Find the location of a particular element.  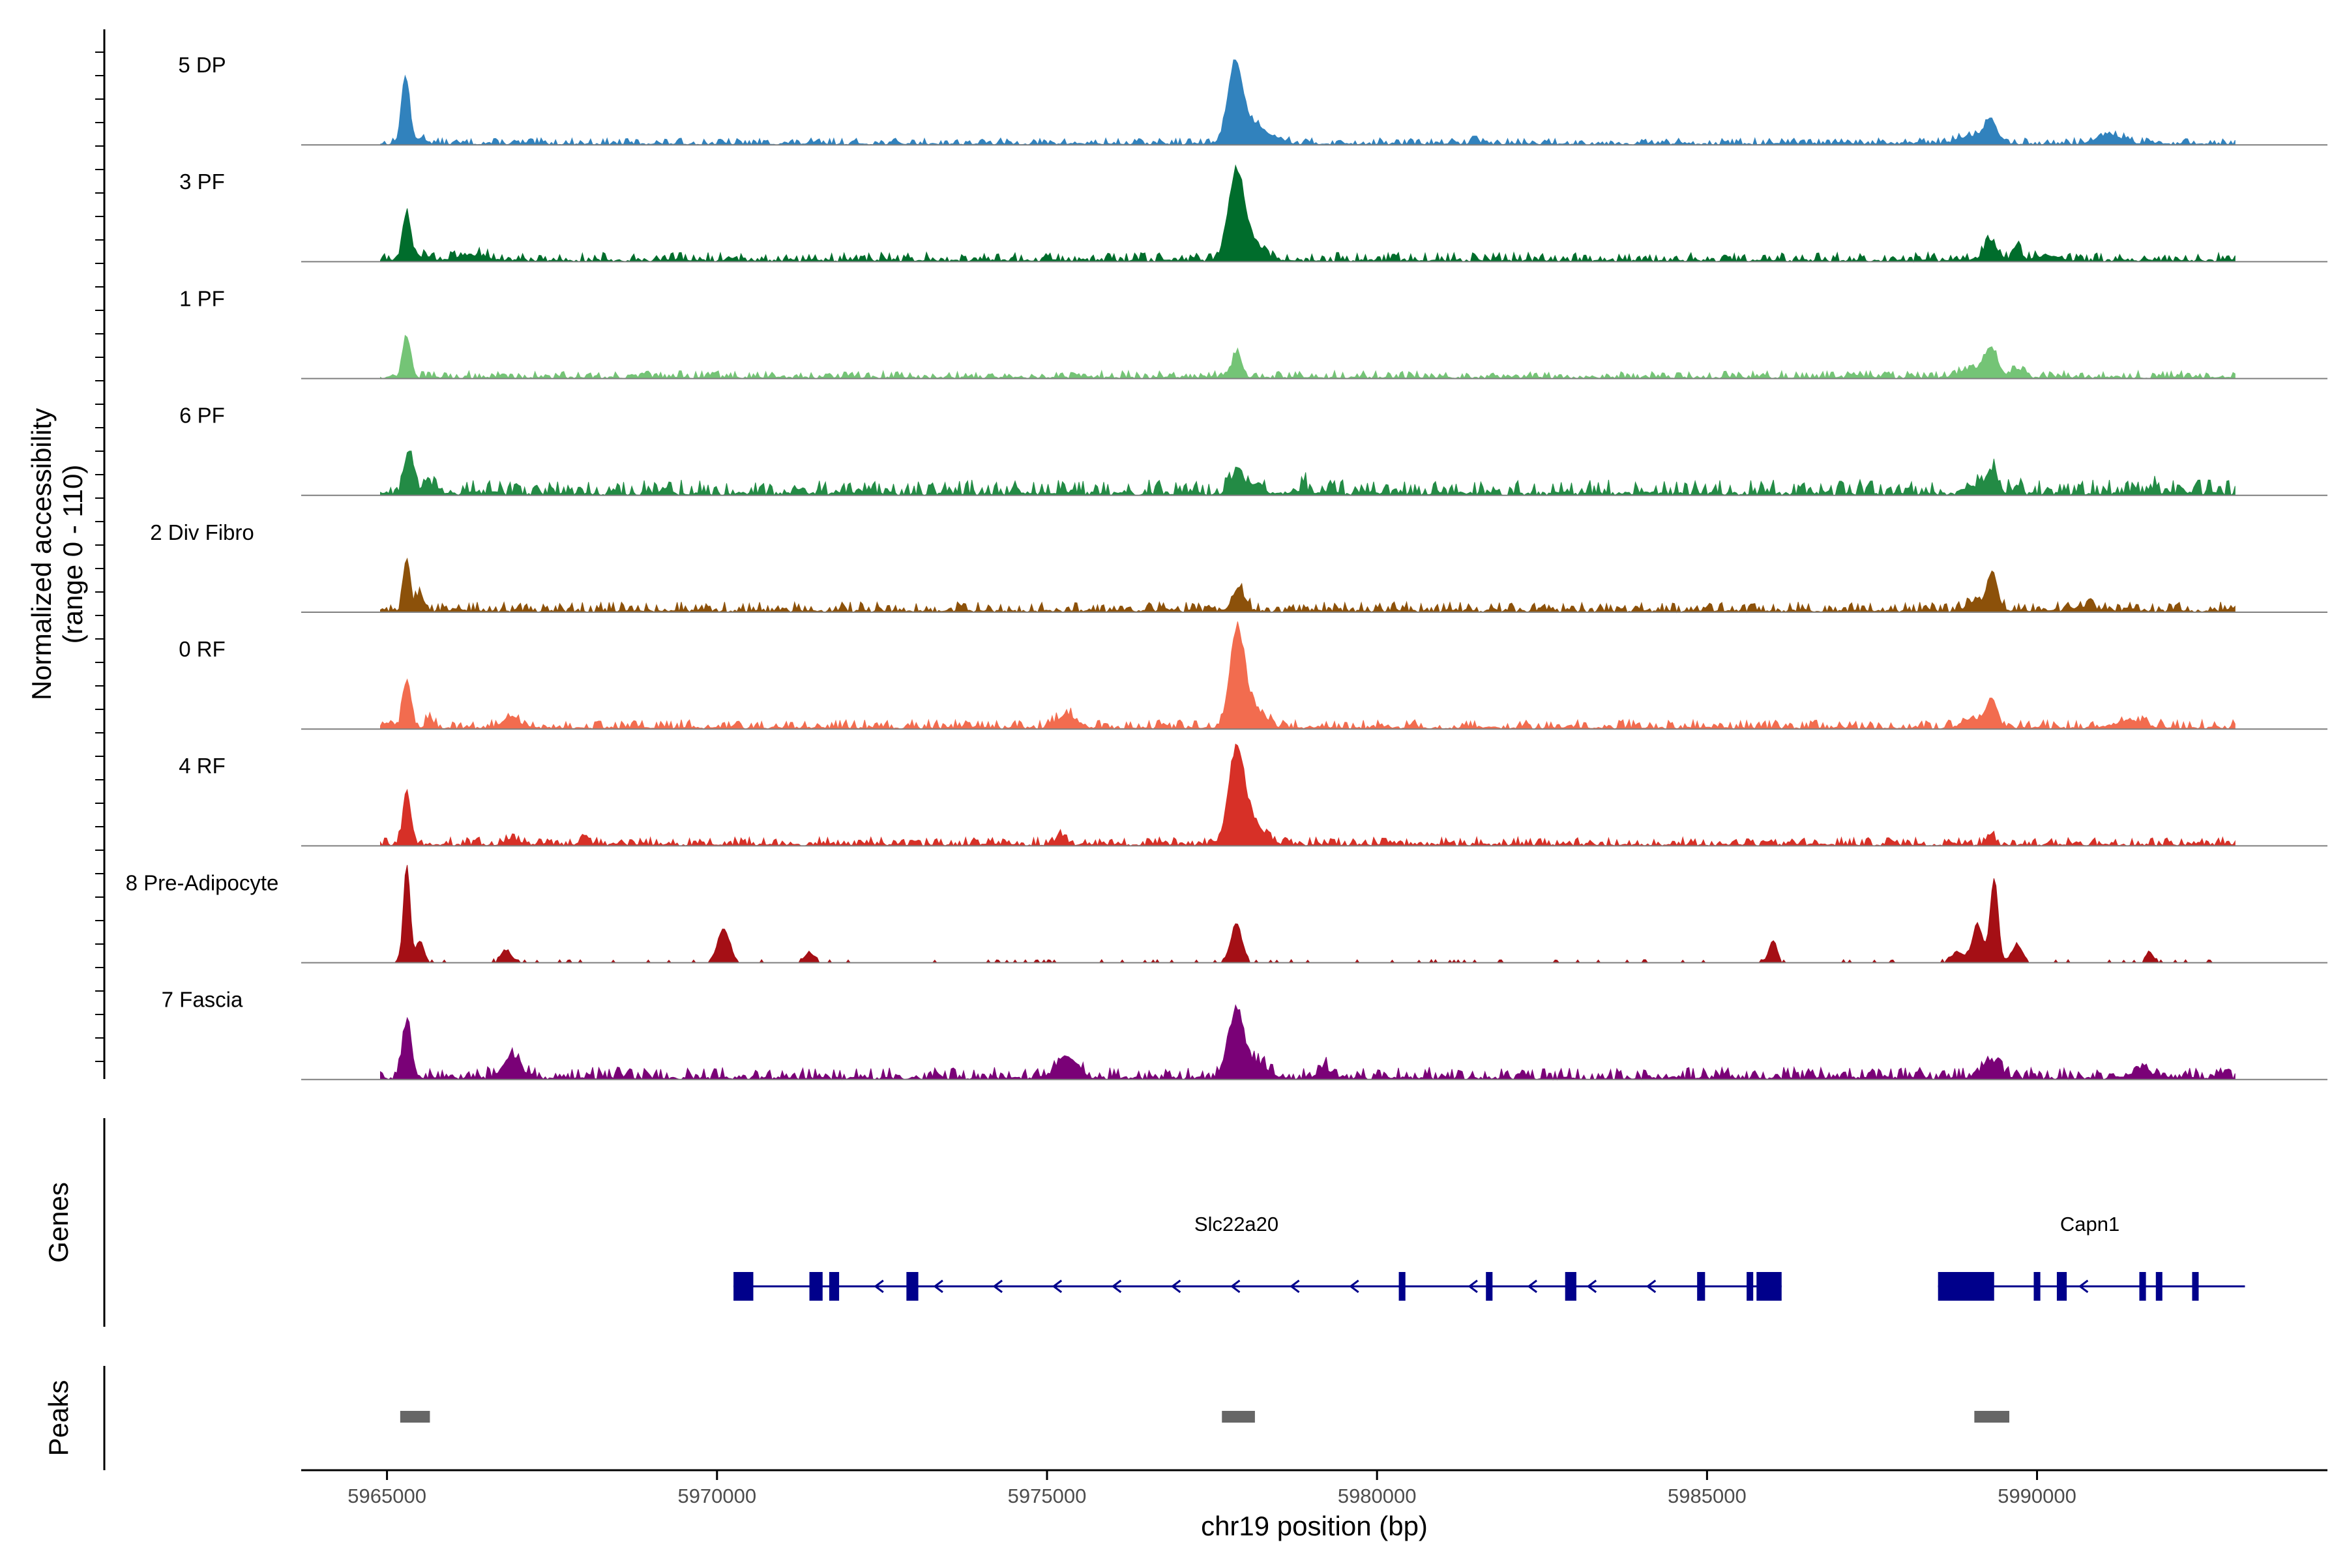

track-label: 2 Div Fibro is located at coordinates (202, 532).